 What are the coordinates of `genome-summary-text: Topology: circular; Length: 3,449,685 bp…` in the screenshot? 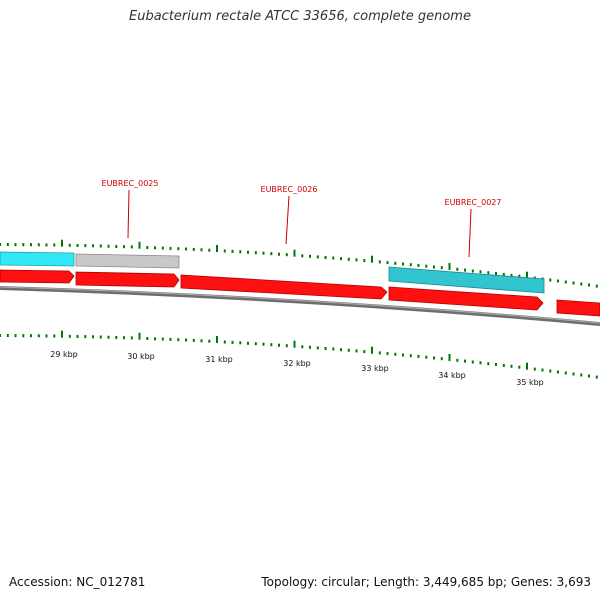 It's located at (426, 582).